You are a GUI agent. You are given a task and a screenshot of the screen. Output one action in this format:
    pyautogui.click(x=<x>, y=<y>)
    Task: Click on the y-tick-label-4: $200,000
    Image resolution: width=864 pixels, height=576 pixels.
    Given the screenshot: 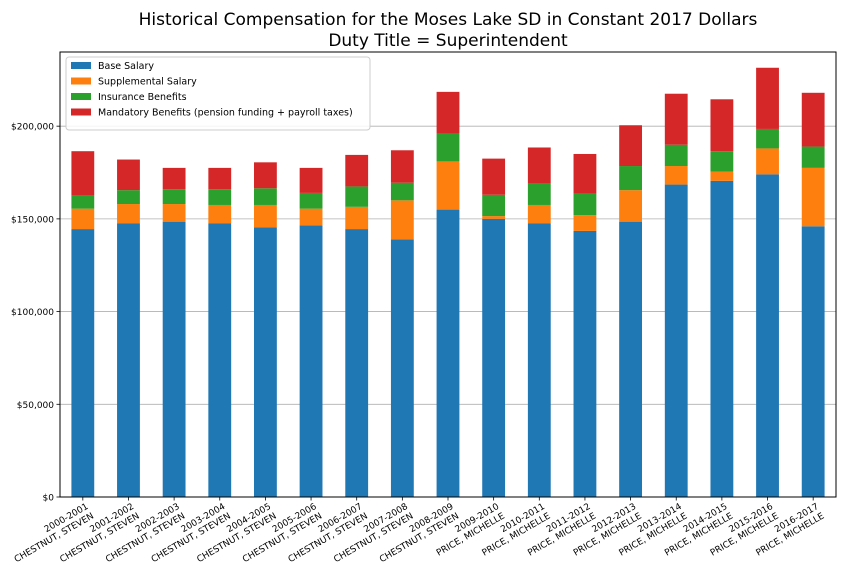 What is the action you would take?
    pyautogui.click(x=32, y=128)
    